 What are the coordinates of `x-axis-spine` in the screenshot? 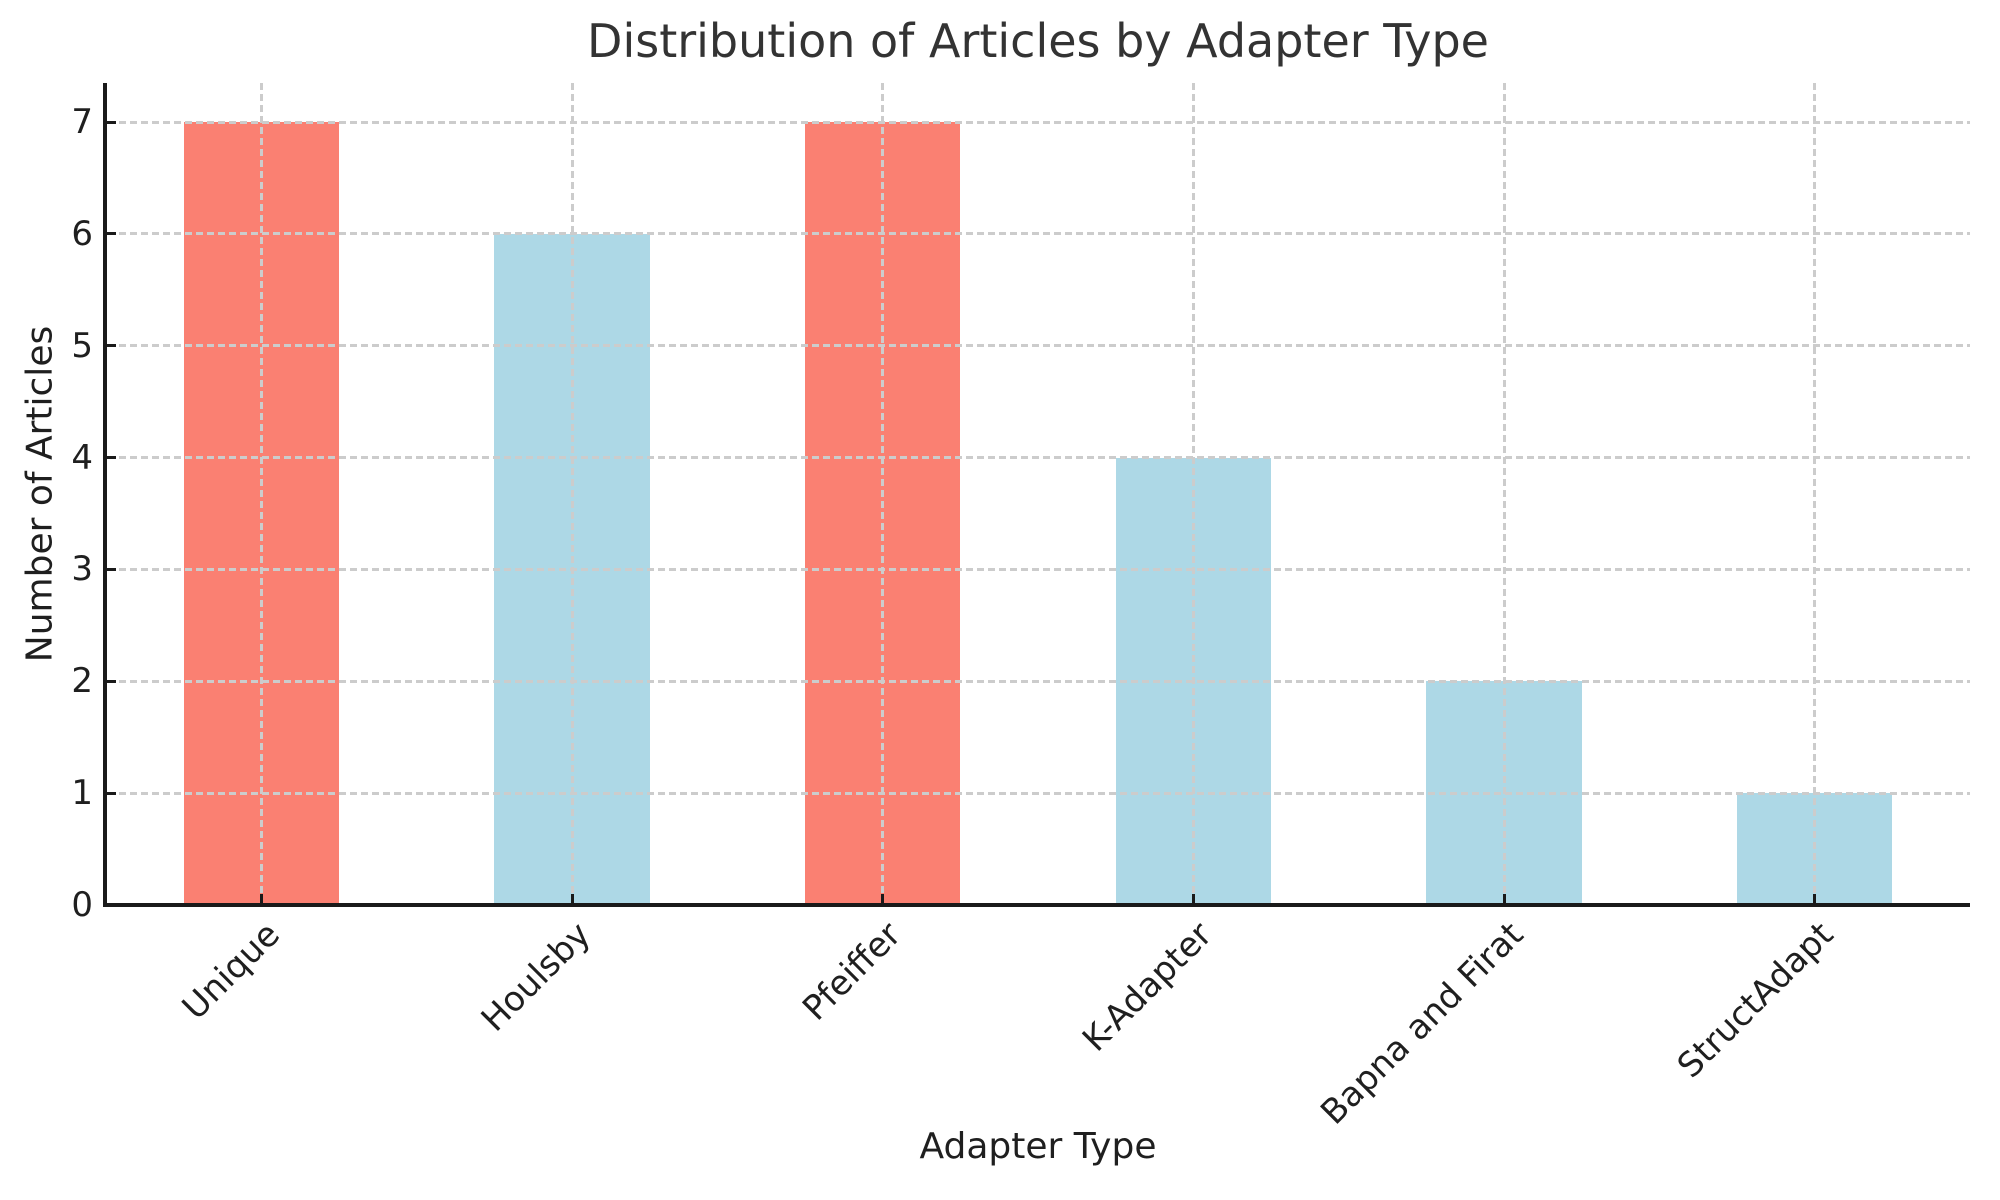 It's located at (1036, 905).